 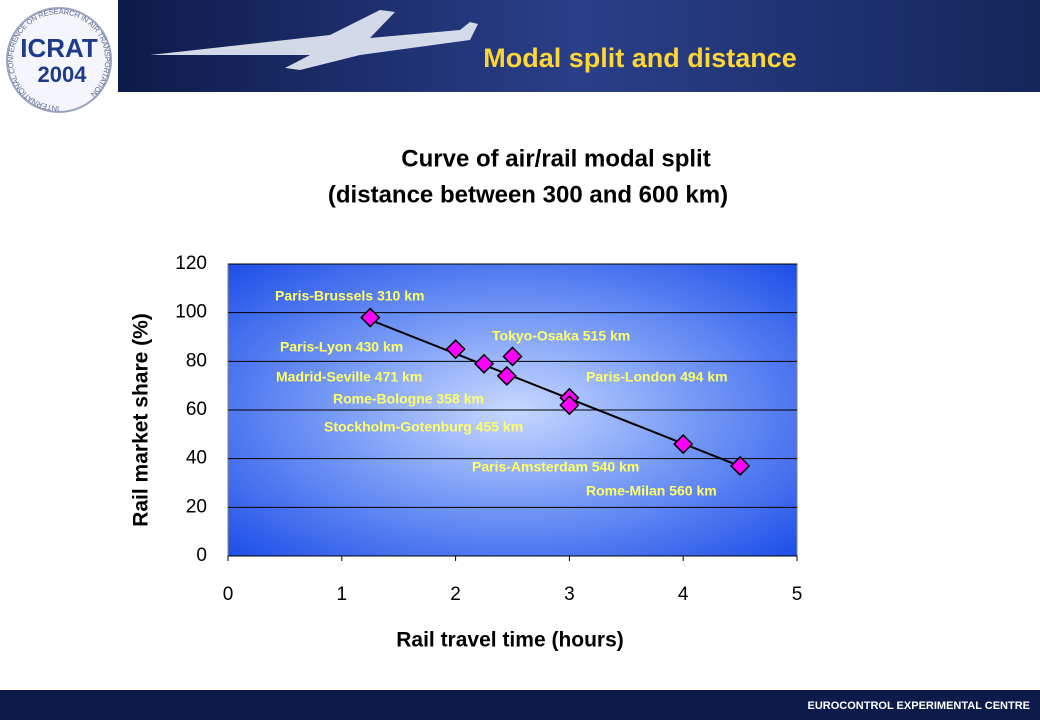 What do you see at coordinates (349, 296) in the screenshot?
I see `point-label: Paris-Brussels 310 km` at bounding box center [349, 296].